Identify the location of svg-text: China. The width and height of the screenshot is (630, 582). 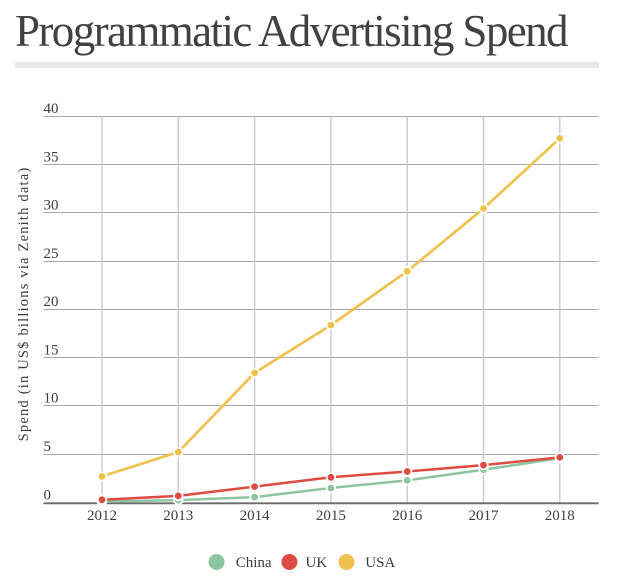
(254, 563).